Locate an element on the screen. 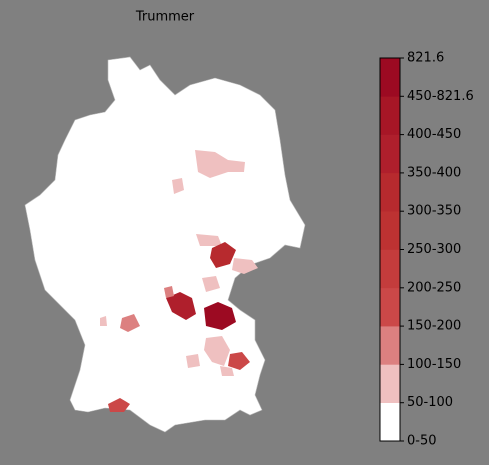 This screenshot has width=489, height=465. colorbar-label: 0-50 is located at coordinates (422, 441).